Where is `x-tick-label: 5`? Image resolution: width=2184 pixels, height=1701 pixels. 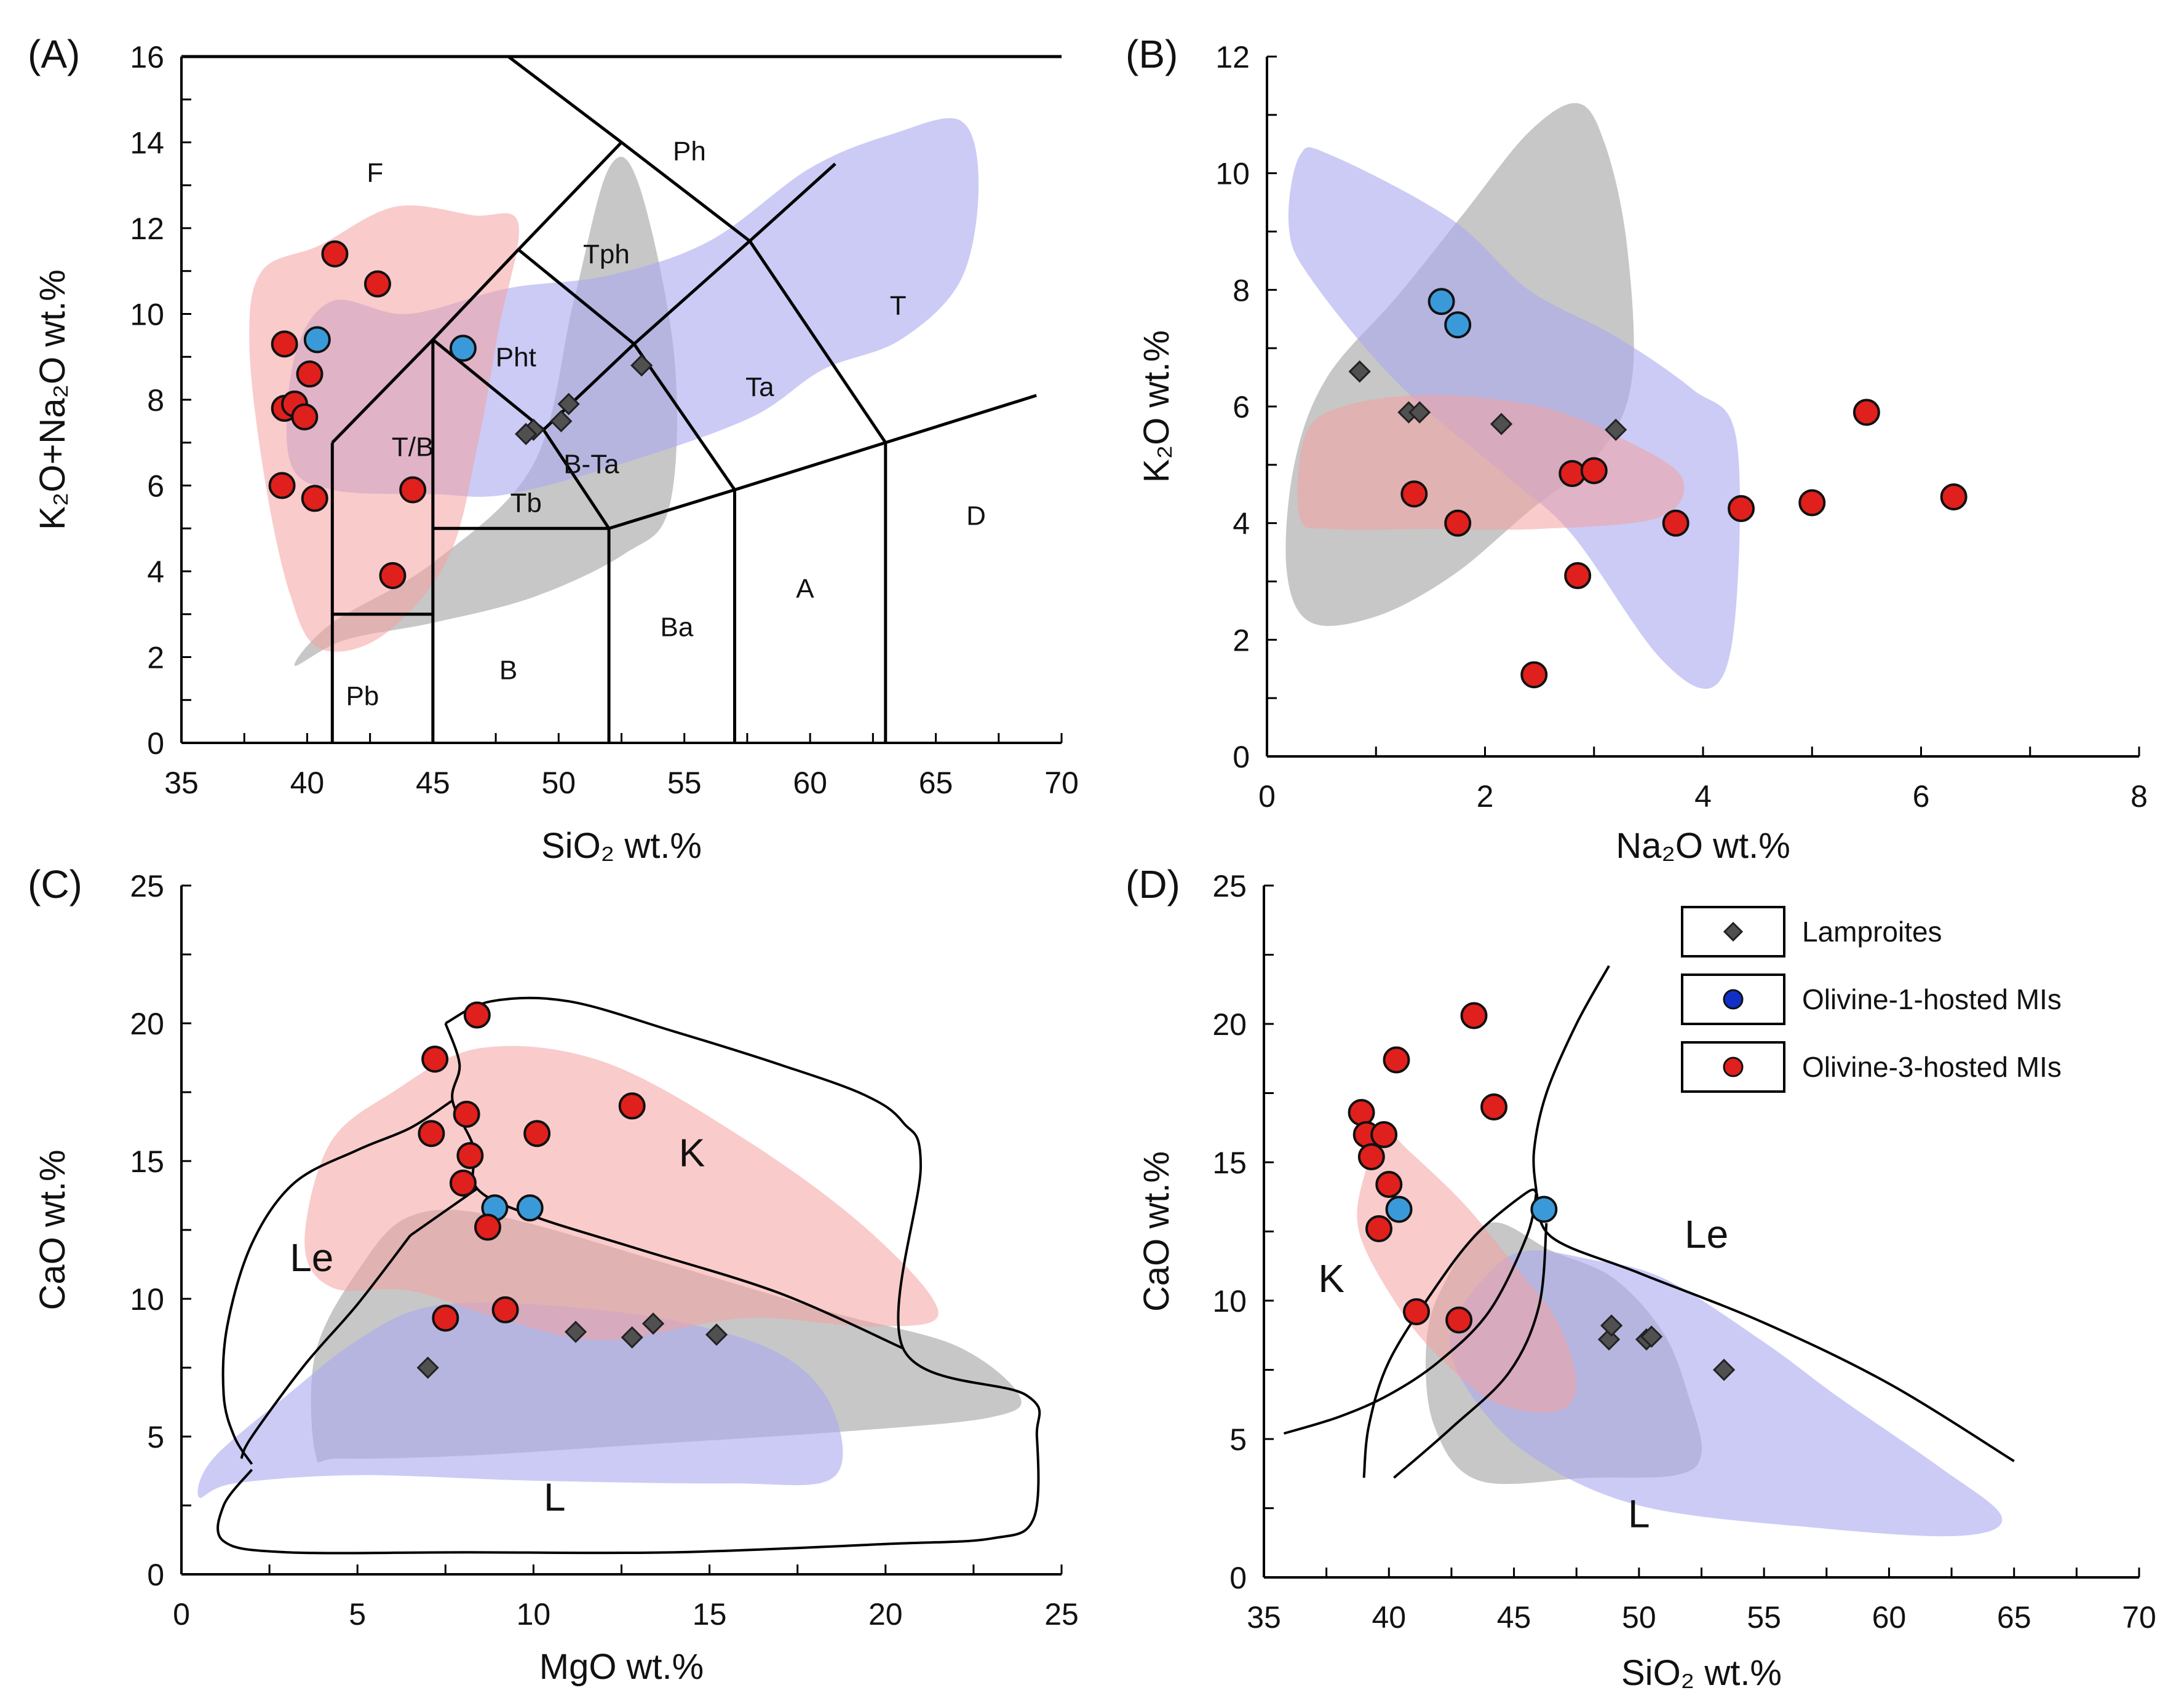
x-tick-label: 5 is located at coordinates (357, 1614).